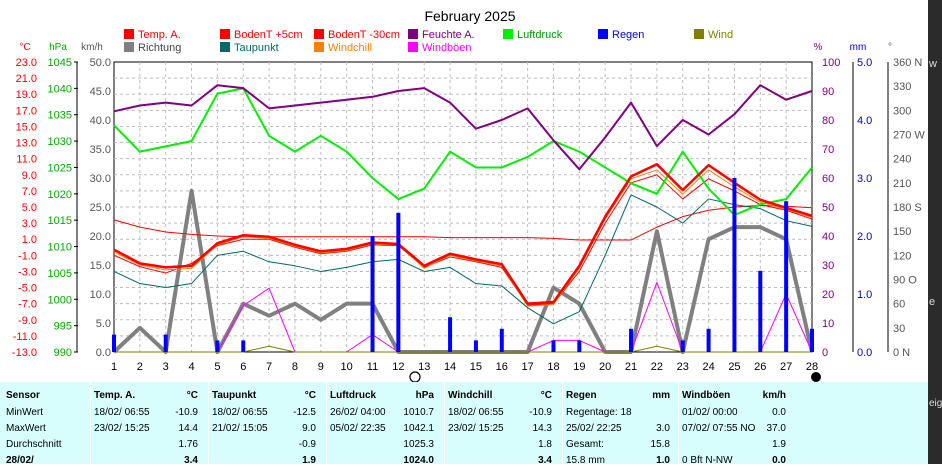 This screenshot has width=942, height=467. I want to click on tick-label: 1040, so click(60, 89).